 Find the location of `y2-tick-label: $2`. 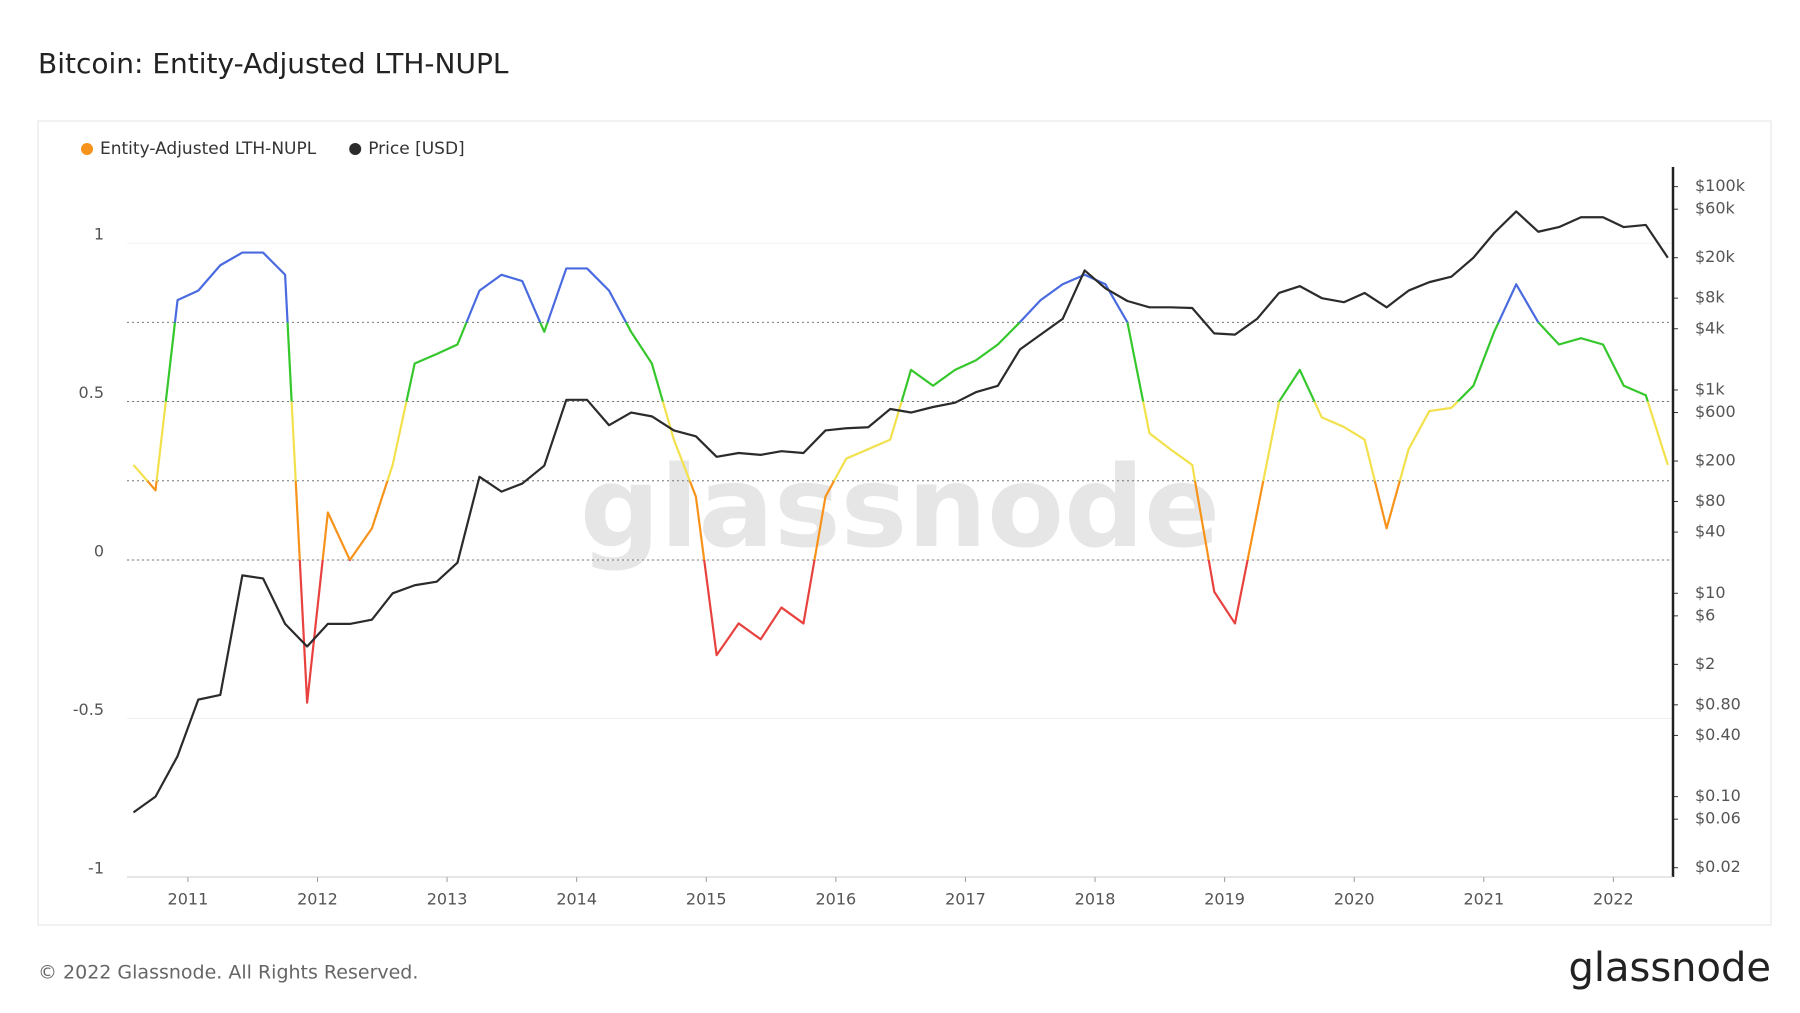

y2-tick-label: $2 is located at coordinates (1705, 663).